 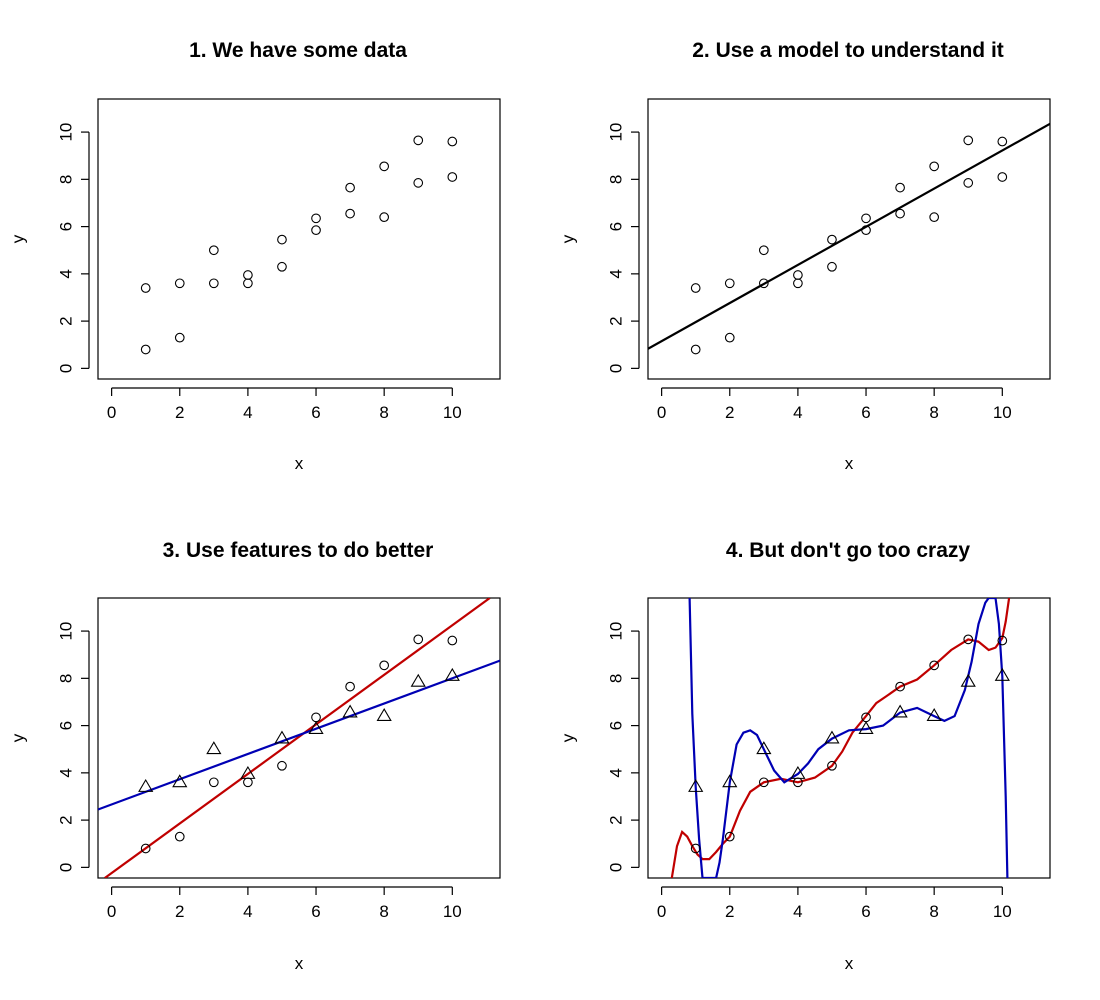 I want to click on chart-title: 1. We have some data, so click(x=298, y=50).